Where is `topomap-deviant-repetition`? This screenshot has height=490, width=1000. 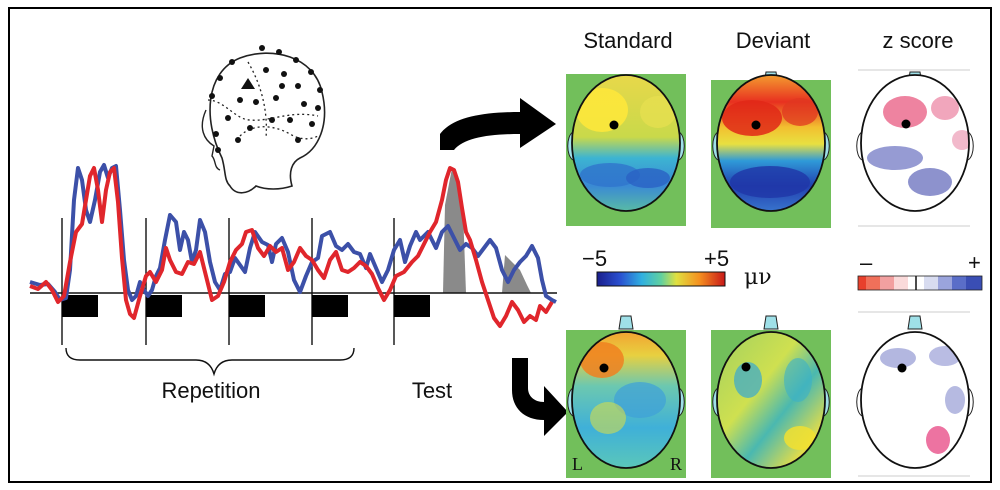
topomap-deviant-repetition is located at coordinates (771, 396).